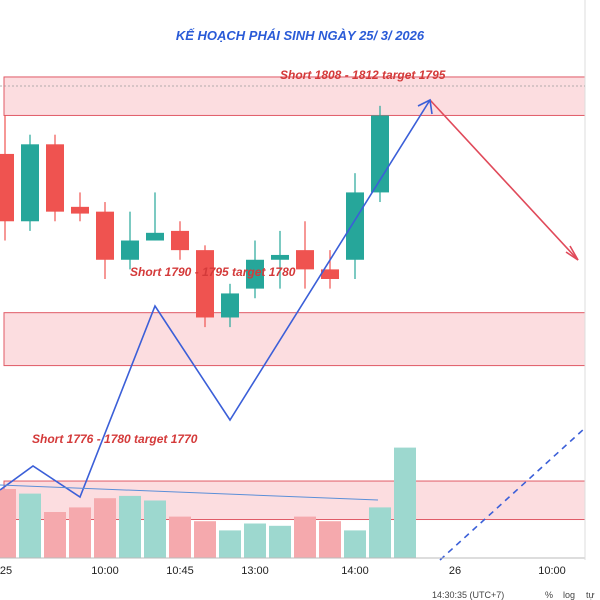 The width and height of the screenshot is (600, 600). What do you see at coordinates (552, 571) in the screenshot?
I see `x-tick-6: 10:00` at bounding box center [552, 571].